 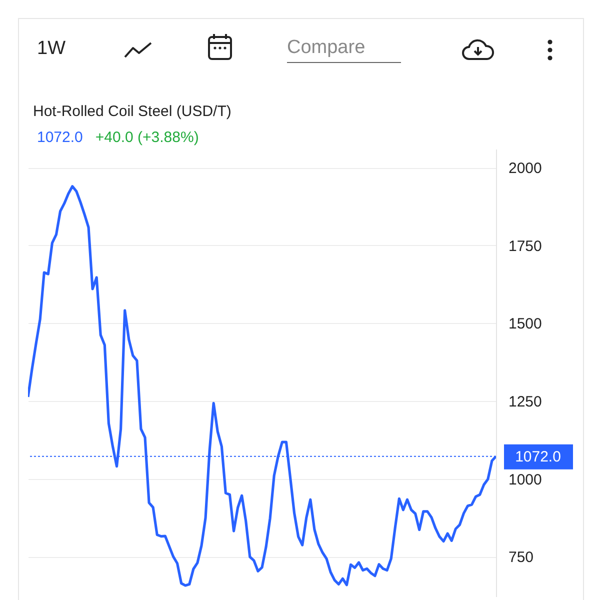 What do you see at coordinates (525, 479) in the screenshot?
I see `y-tick-label: 1000` at bounding box center [525, 479].